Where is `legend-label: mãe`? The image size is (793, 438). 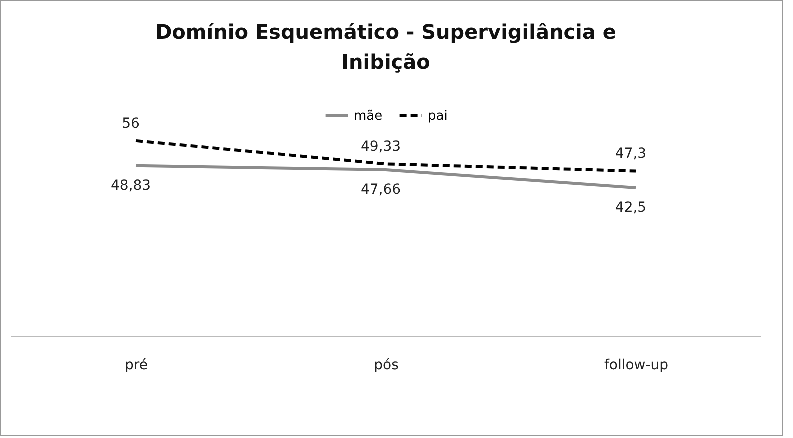 legend-label: mãe is located at coordinates (368, 116).